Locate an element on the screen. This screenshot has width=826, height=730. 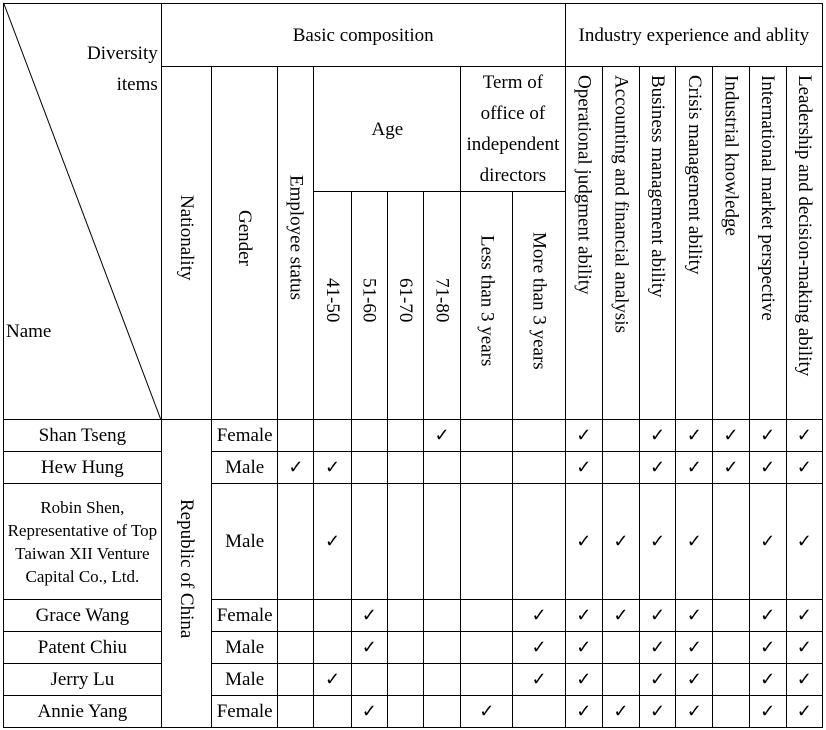
ability-header-leadership: Leadership and decision-making ability is located at coordinates (804, 226).